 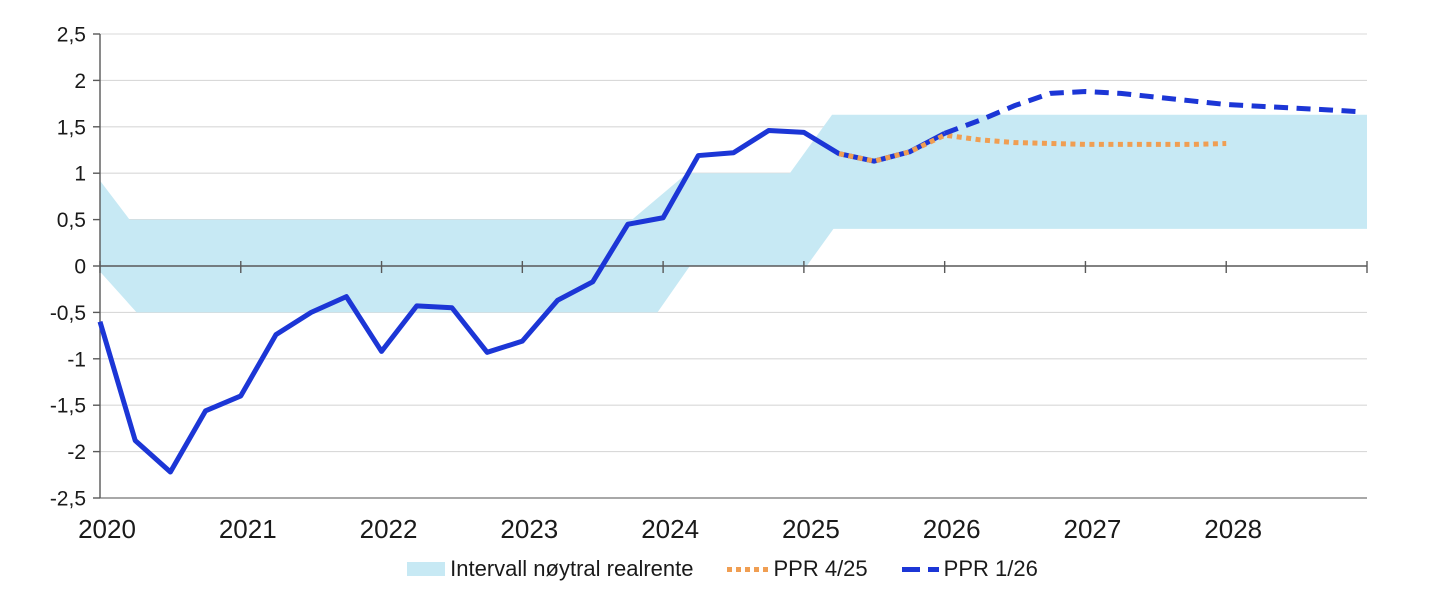 I want to click on y-tick-label: 0,5, so click(x=71, y=220).